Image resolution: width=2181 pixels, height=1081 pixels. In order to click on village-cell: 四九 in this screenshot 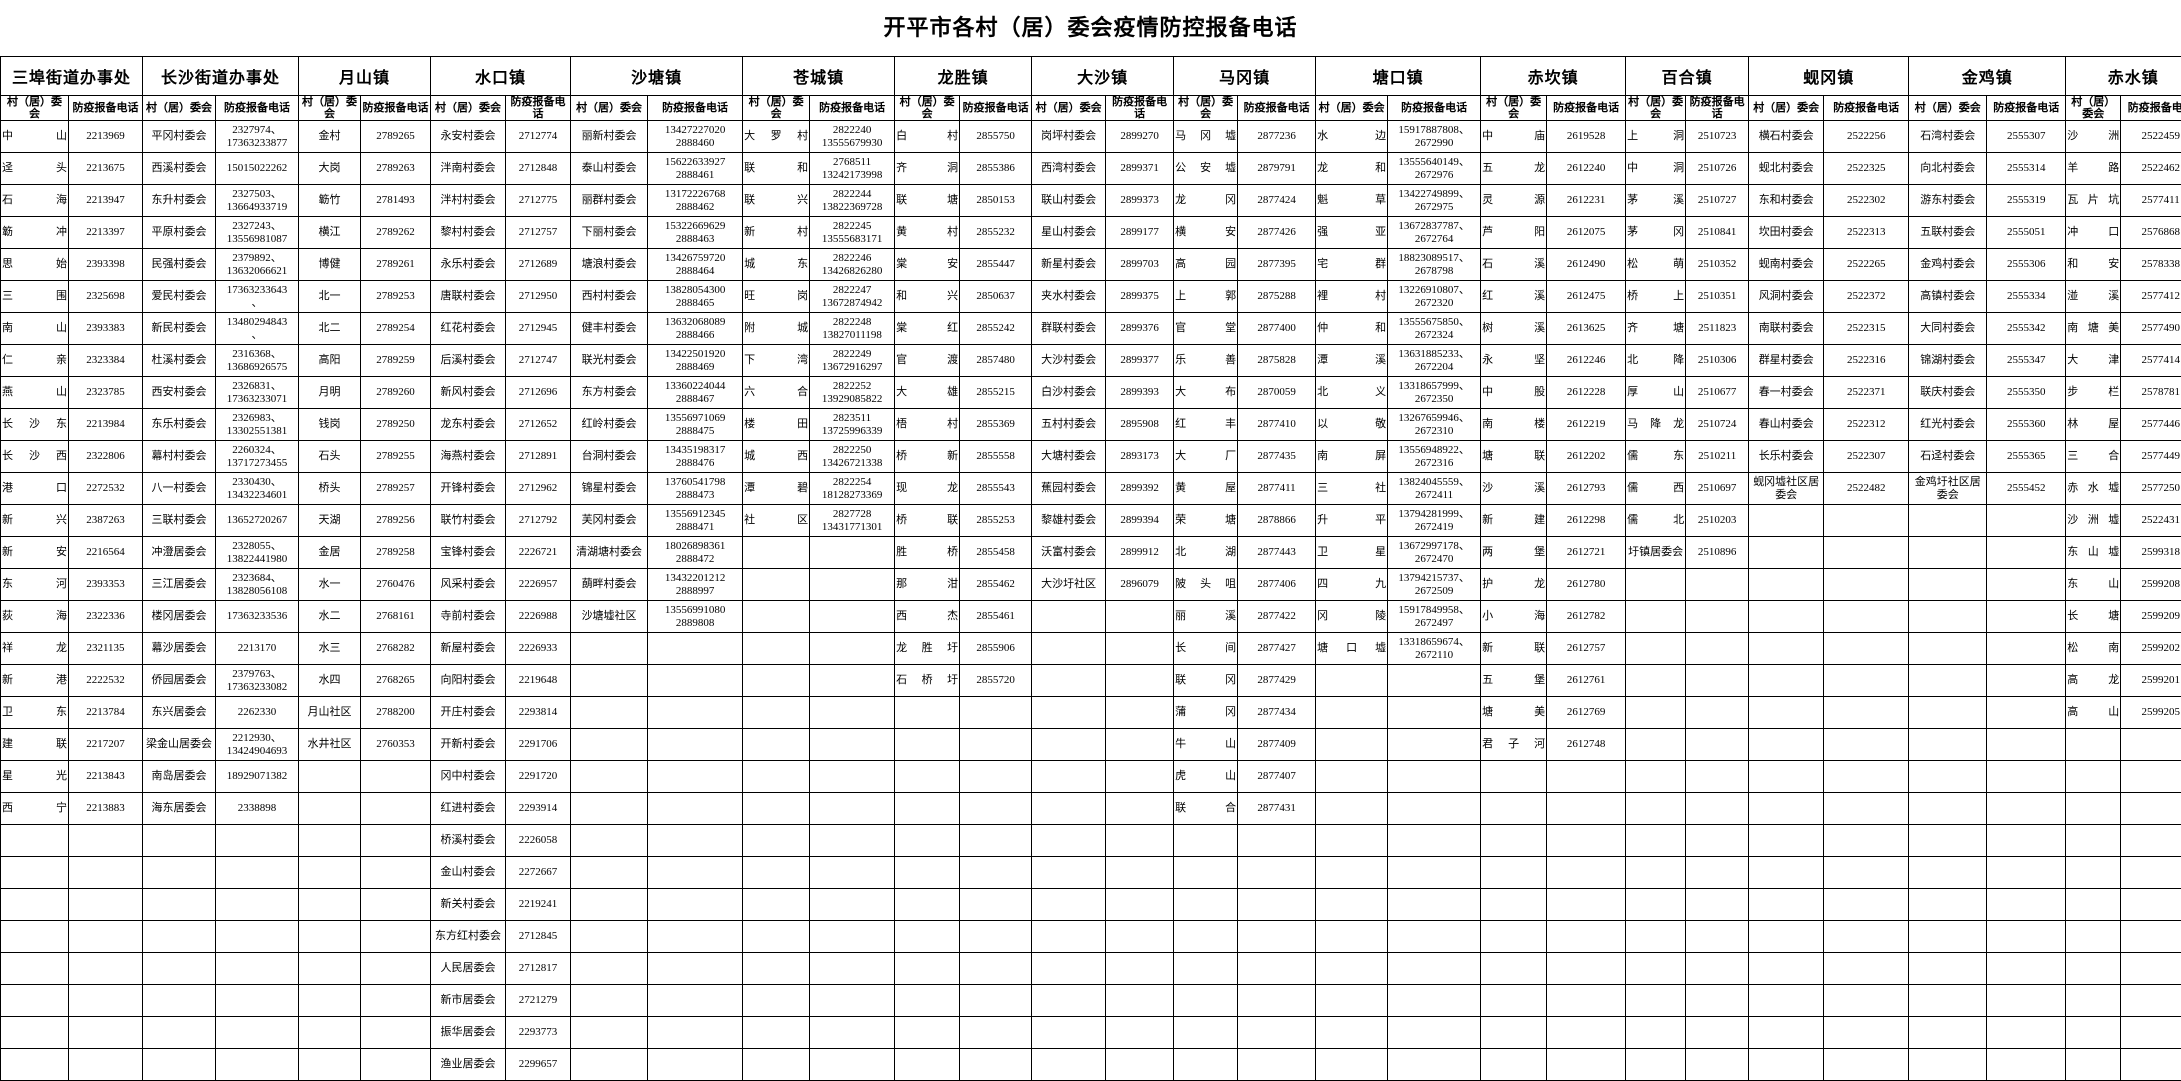, I will do `click(1352, 585)`.